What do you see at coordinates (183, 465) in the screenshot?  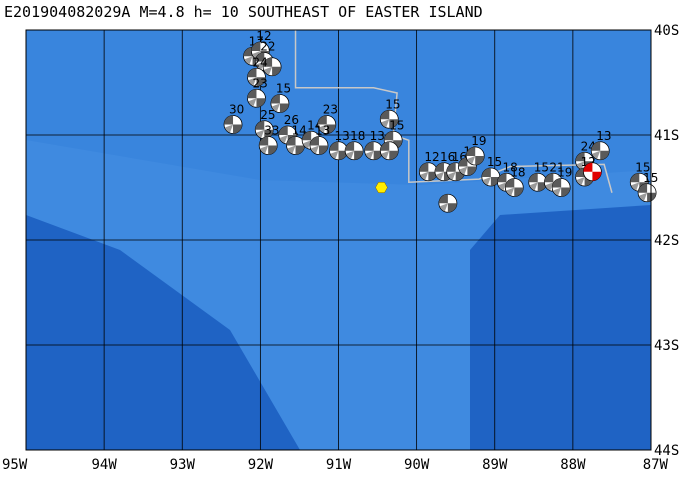 I see `longitude-tick-label: 93W` at bounding box center [183, 465].